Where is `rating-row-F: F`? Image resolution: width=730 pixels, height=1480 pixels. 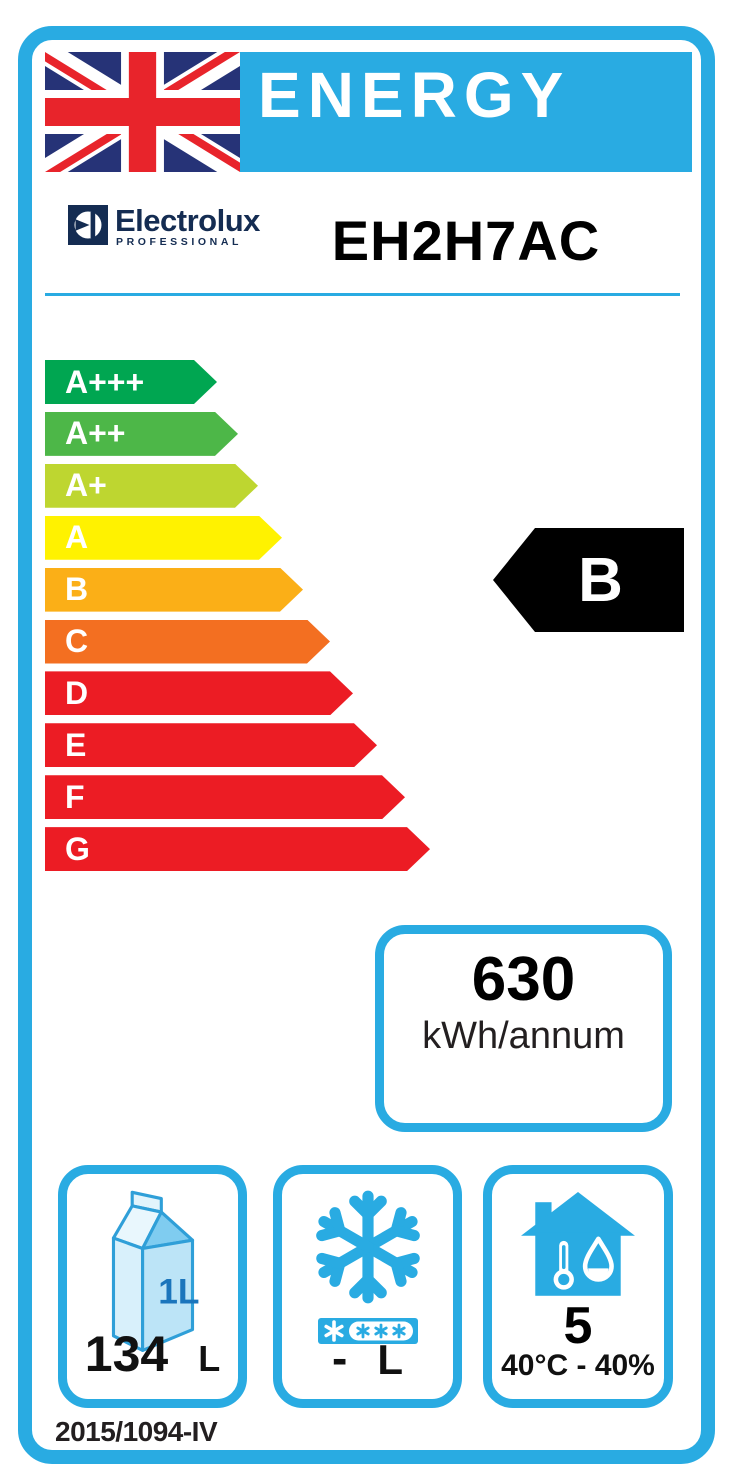 rating-row-F: F is located at coordinates (225, 797).